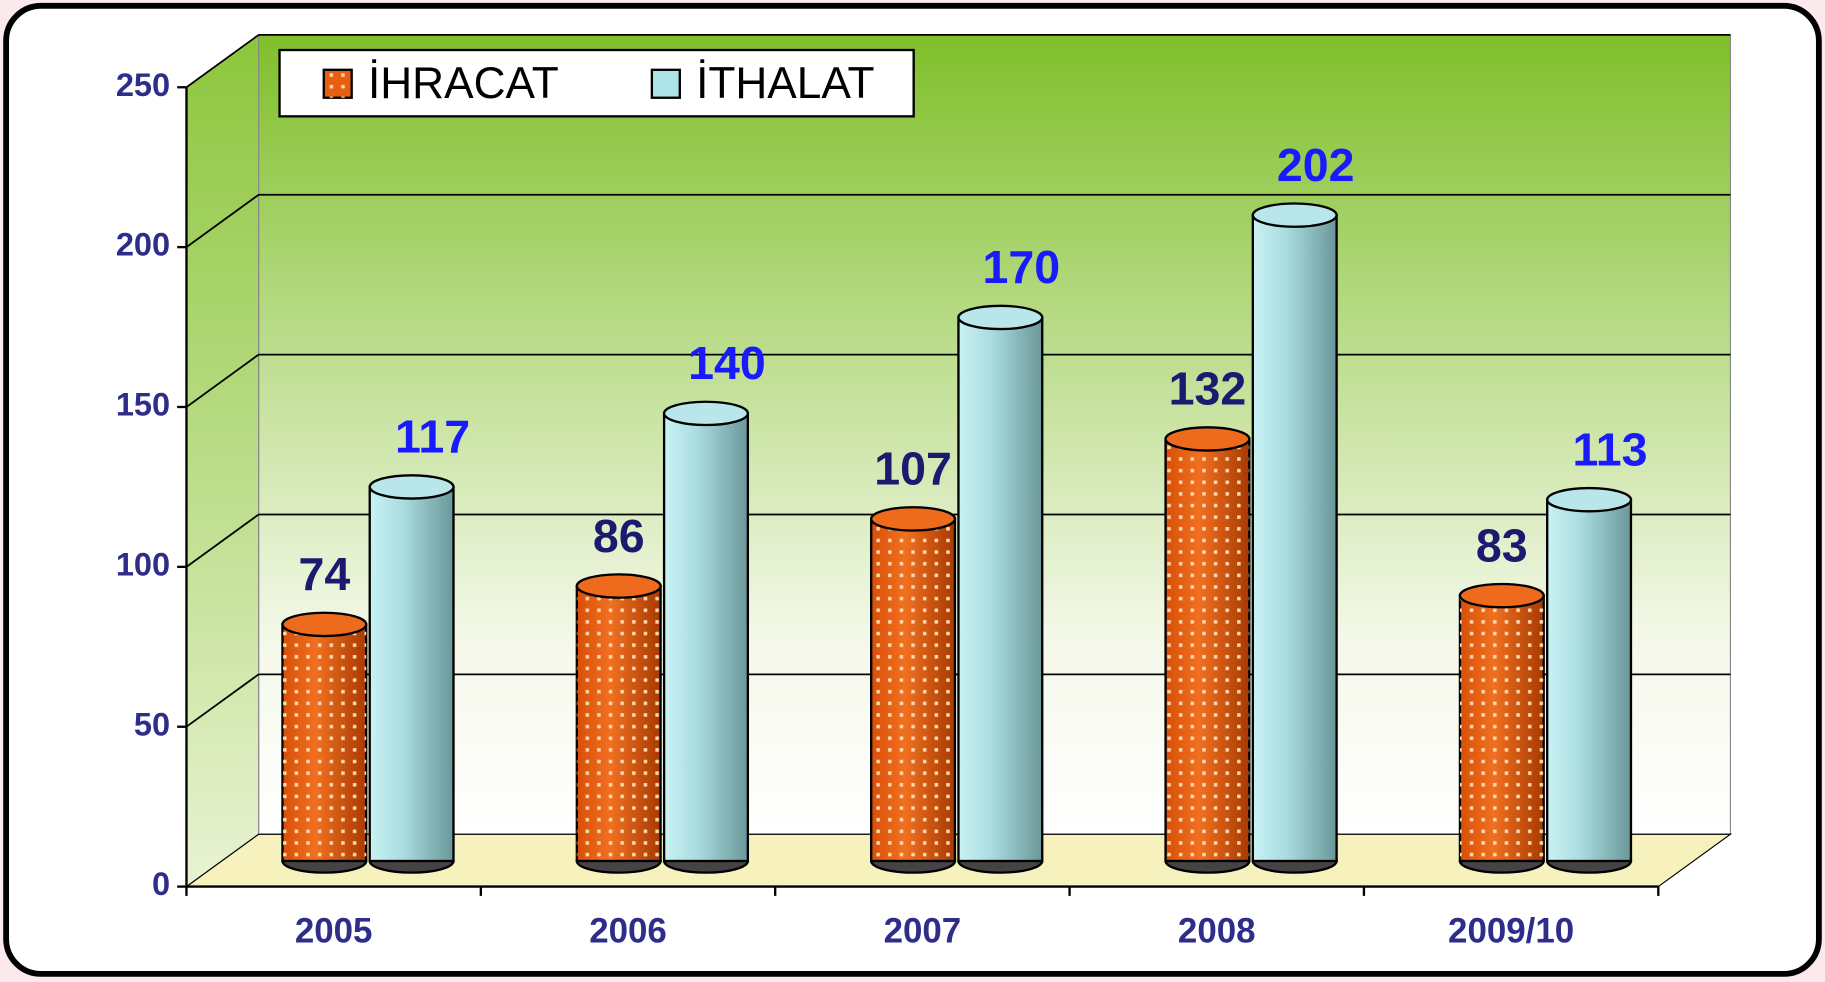  Describe the element at coordinates (785, 83) in the screenshot. I see `legend-label: İTHALAT` at that location.